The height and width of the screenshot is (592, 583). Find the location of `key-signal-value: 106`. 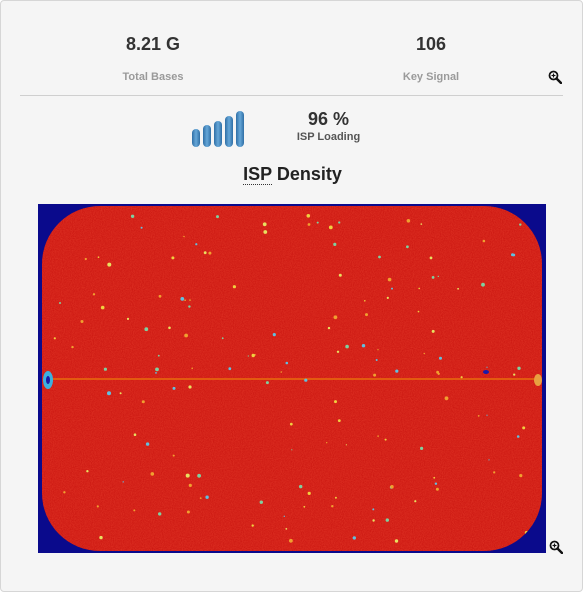

key-signal-value: 106 is located at coordinates (431, 44).